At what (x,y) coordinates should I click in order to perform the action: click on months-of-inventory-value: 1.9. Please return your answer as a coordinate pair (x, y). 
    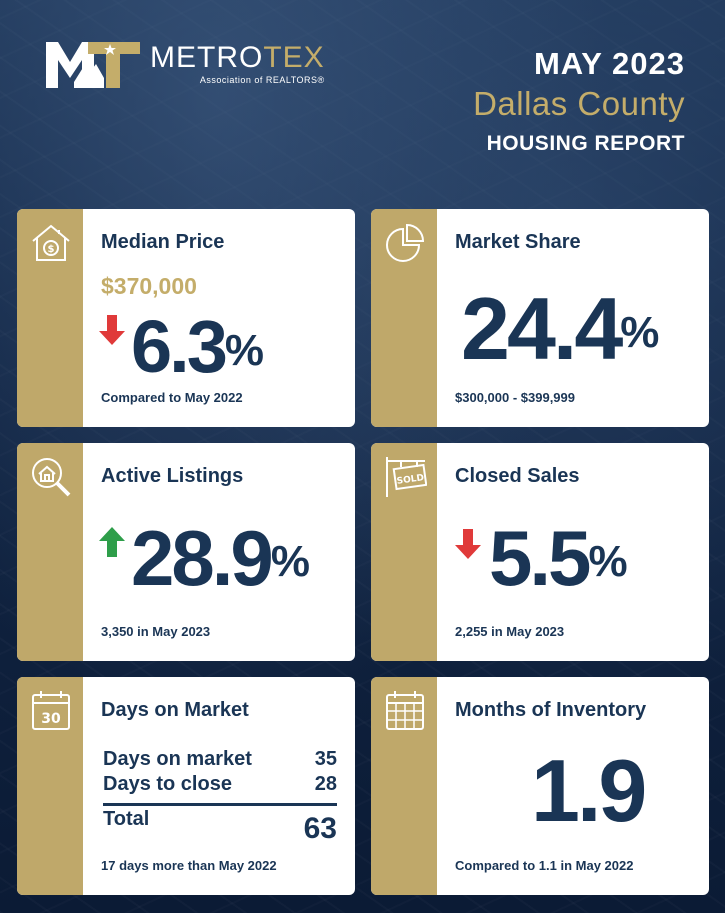
    Looking at the image, I should click on (589, 790).